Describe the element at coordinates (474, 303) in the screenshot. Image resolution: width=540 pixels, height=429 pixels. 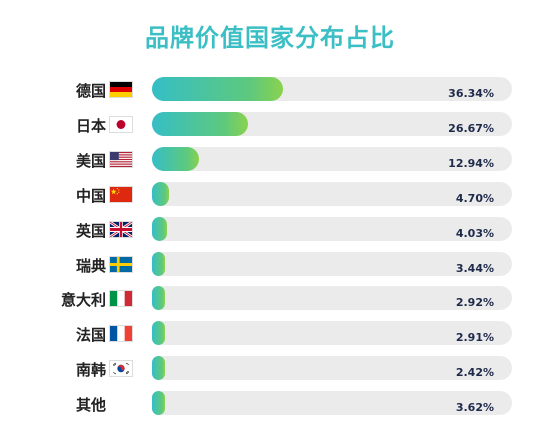
I see `value-label: 2.92%` at that location.